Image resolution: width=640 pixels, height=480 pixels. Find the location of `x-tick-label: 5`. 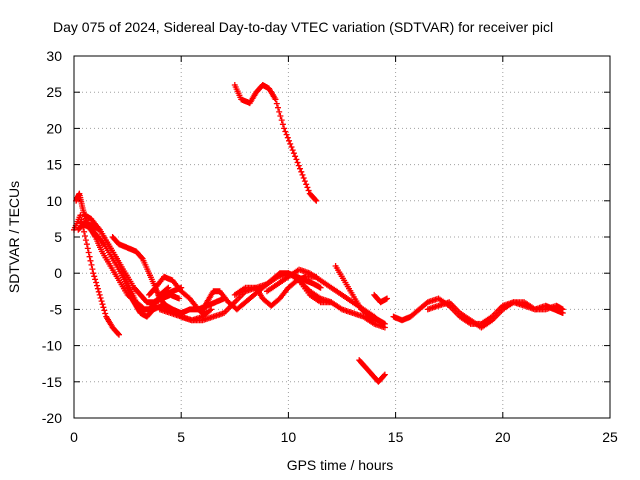

x-tick-label: 5 is located at coordinates (181, 437).